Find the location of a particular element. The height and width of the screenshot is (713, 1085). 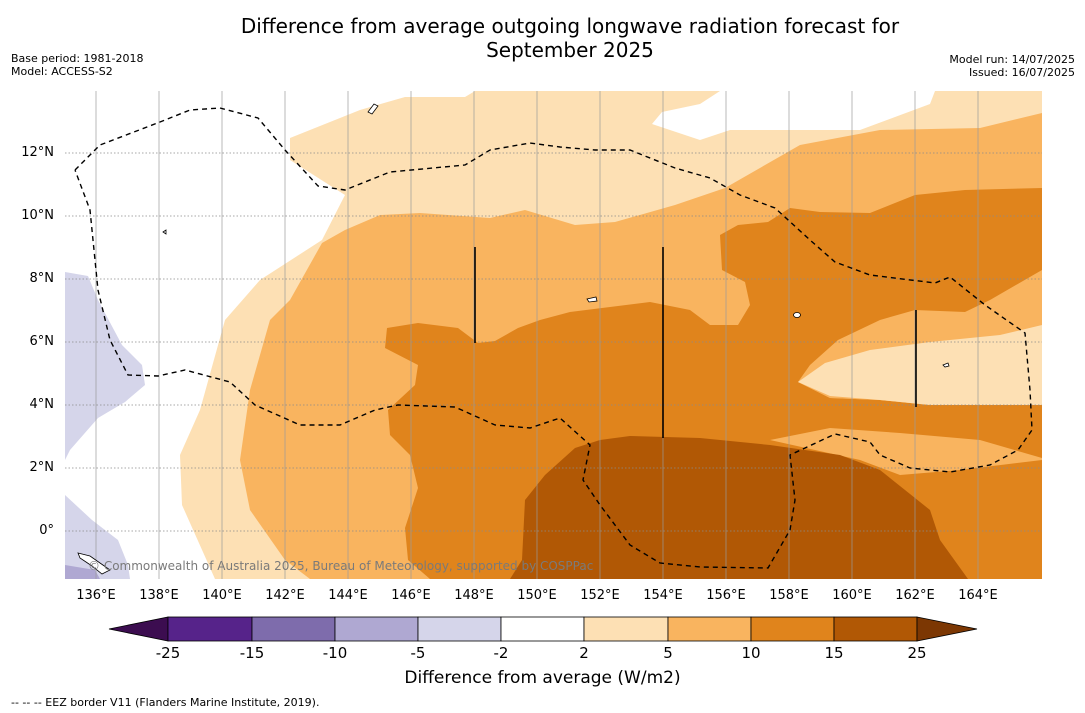

colorbar-extend-low is located at coordinates (138, 629).